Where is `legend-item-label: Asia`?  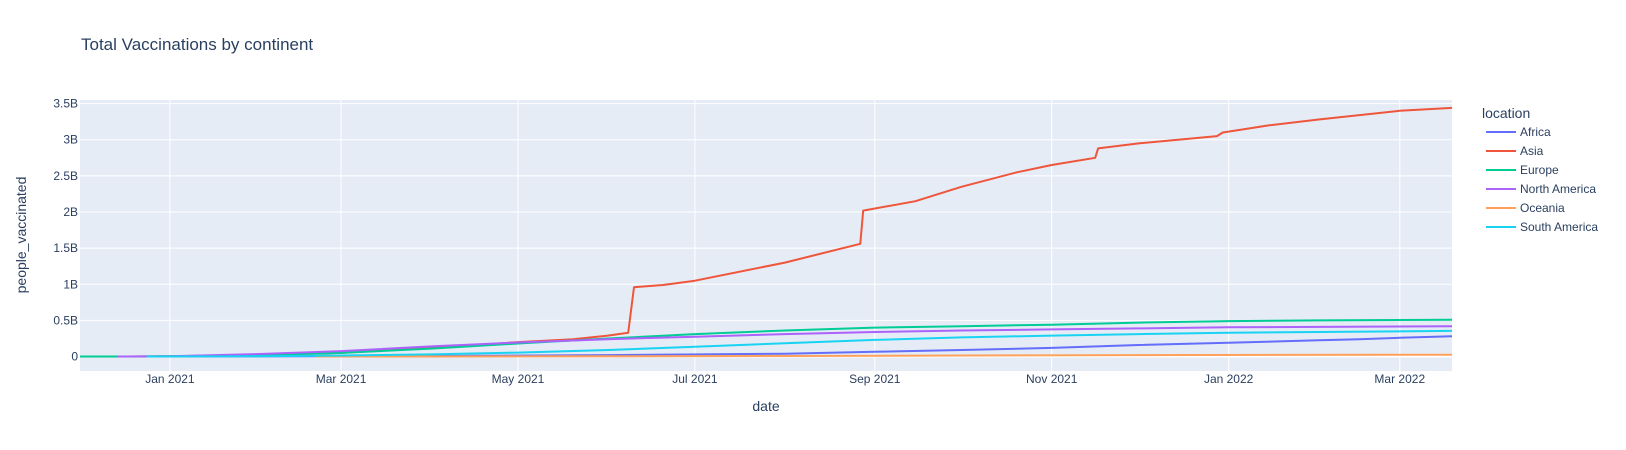
legend-item-label: Asia is located at coordinates (1532, 151).